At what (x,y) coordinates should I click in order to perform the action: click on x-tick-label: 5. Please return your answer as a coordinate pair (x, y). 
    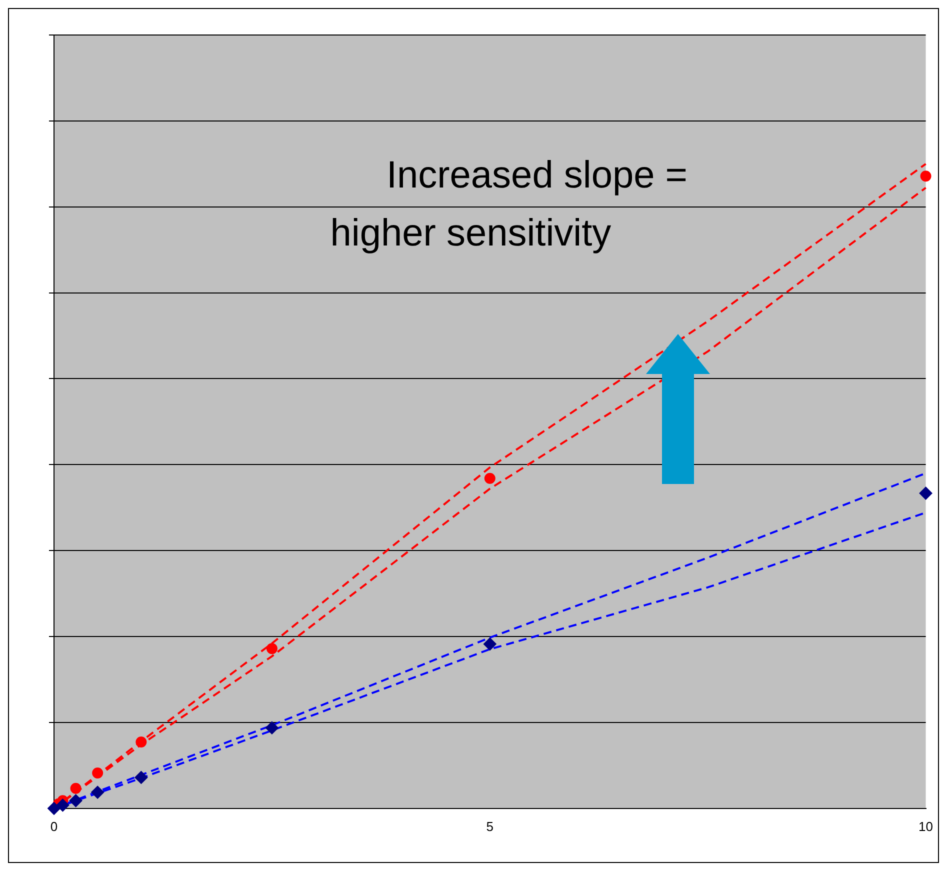
    Looking at the image, I should click on (490, 826).